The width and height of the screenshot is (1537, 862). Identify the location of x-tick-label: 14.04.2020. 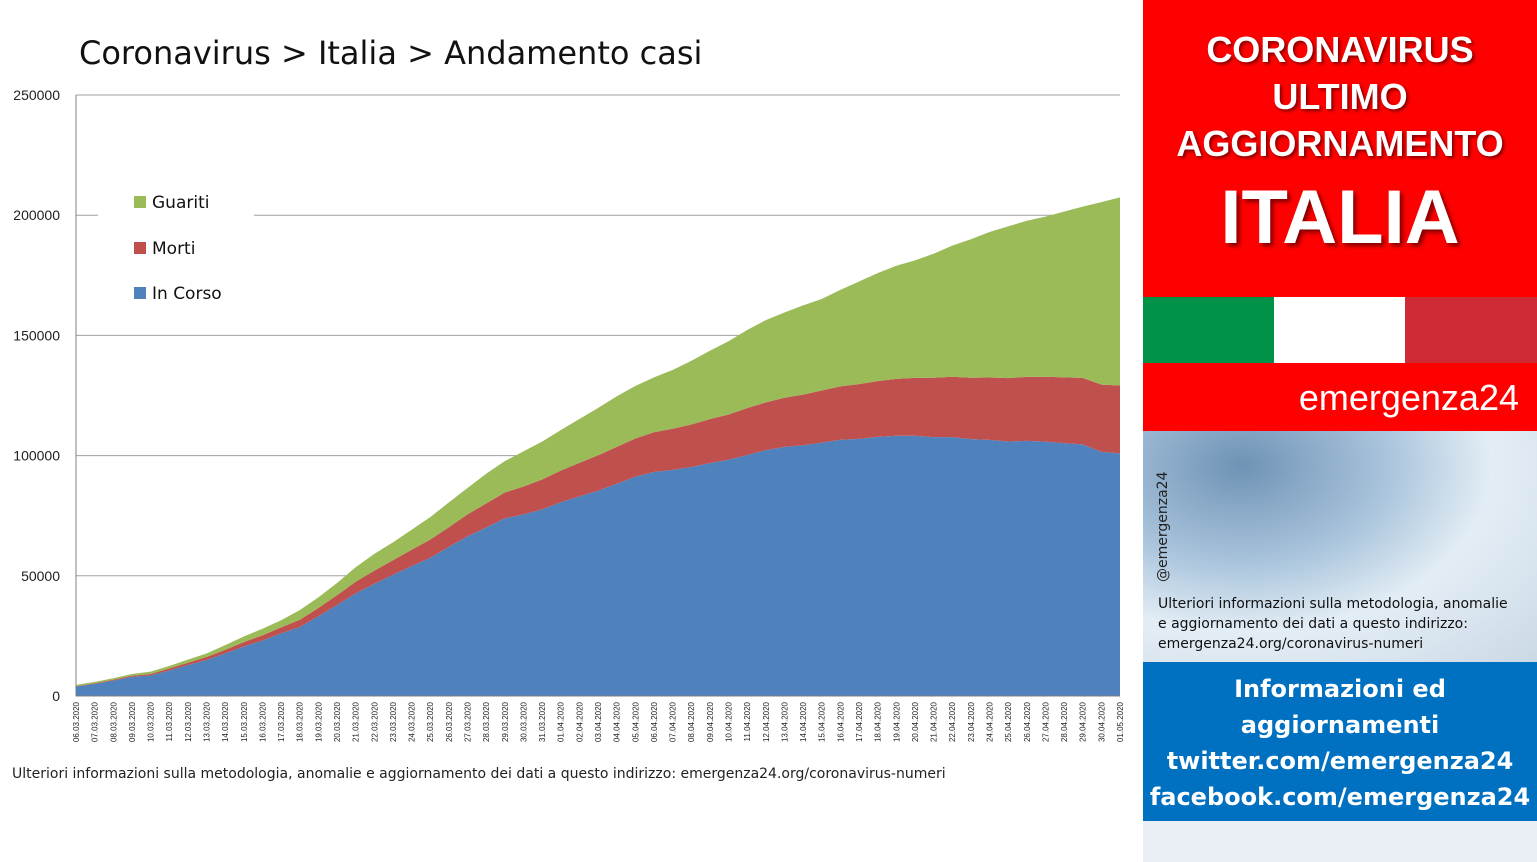
(803, 721).